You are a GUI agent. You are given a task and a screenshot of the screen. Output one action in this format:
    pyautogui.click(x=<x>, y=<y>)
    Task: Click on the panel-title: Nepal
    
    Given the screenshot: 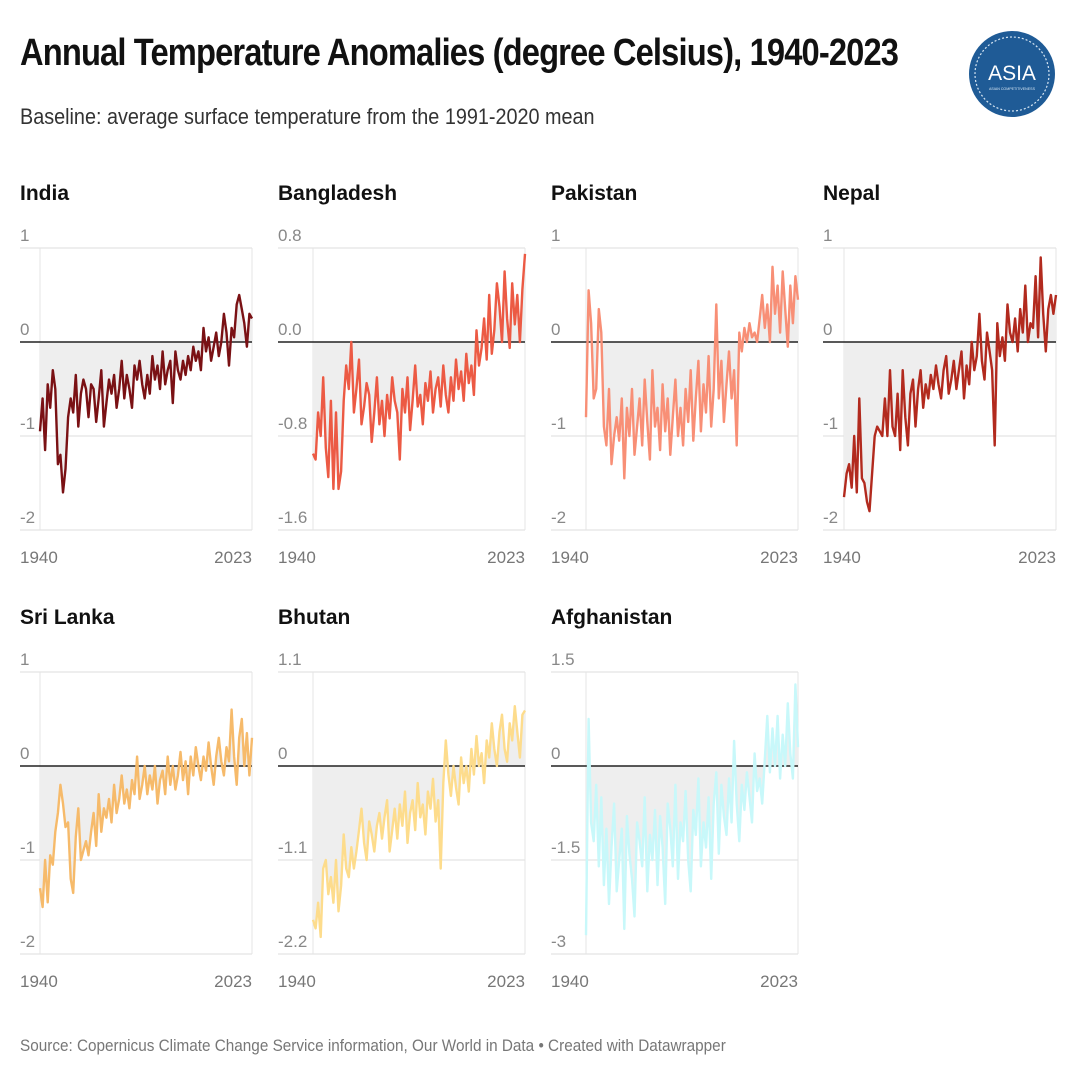 What is the action you would take?
    pyautogui.click(x=851, y=193)
    